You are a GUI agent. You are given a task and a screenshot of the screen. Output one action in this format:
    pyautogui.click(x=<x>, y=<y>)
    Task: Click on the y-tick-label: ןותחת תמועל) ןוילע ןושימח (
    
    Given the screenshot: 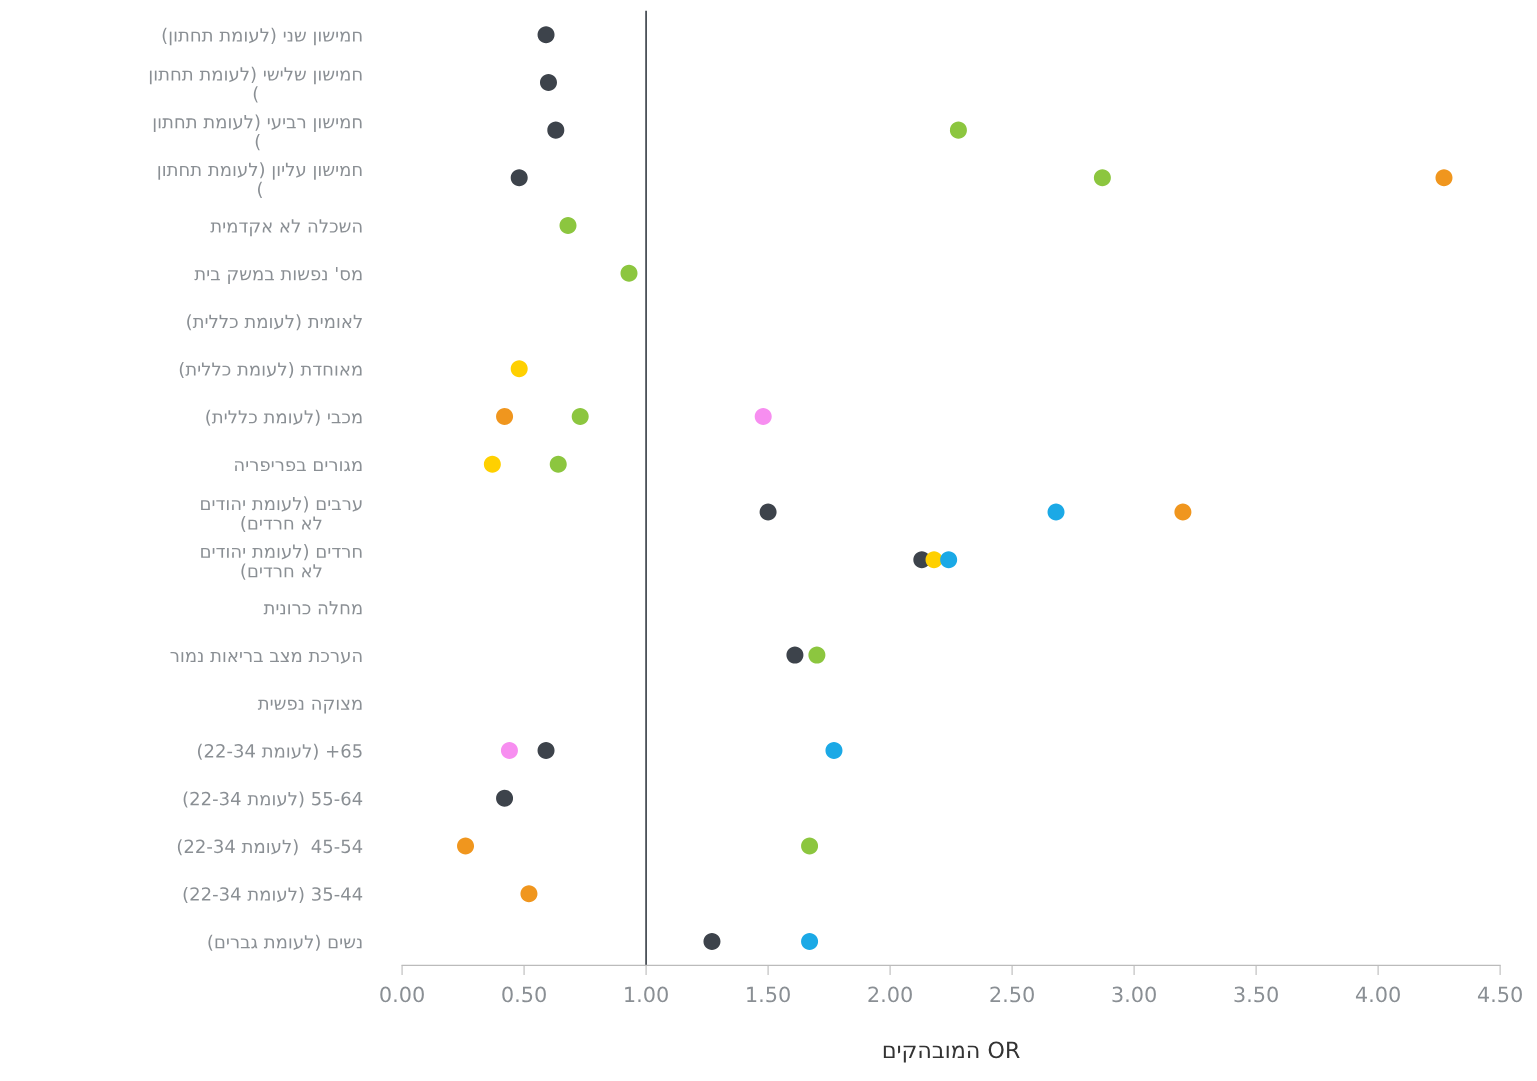 What is the action you would take?
    pyautogui.click(x=260, y=180)
    